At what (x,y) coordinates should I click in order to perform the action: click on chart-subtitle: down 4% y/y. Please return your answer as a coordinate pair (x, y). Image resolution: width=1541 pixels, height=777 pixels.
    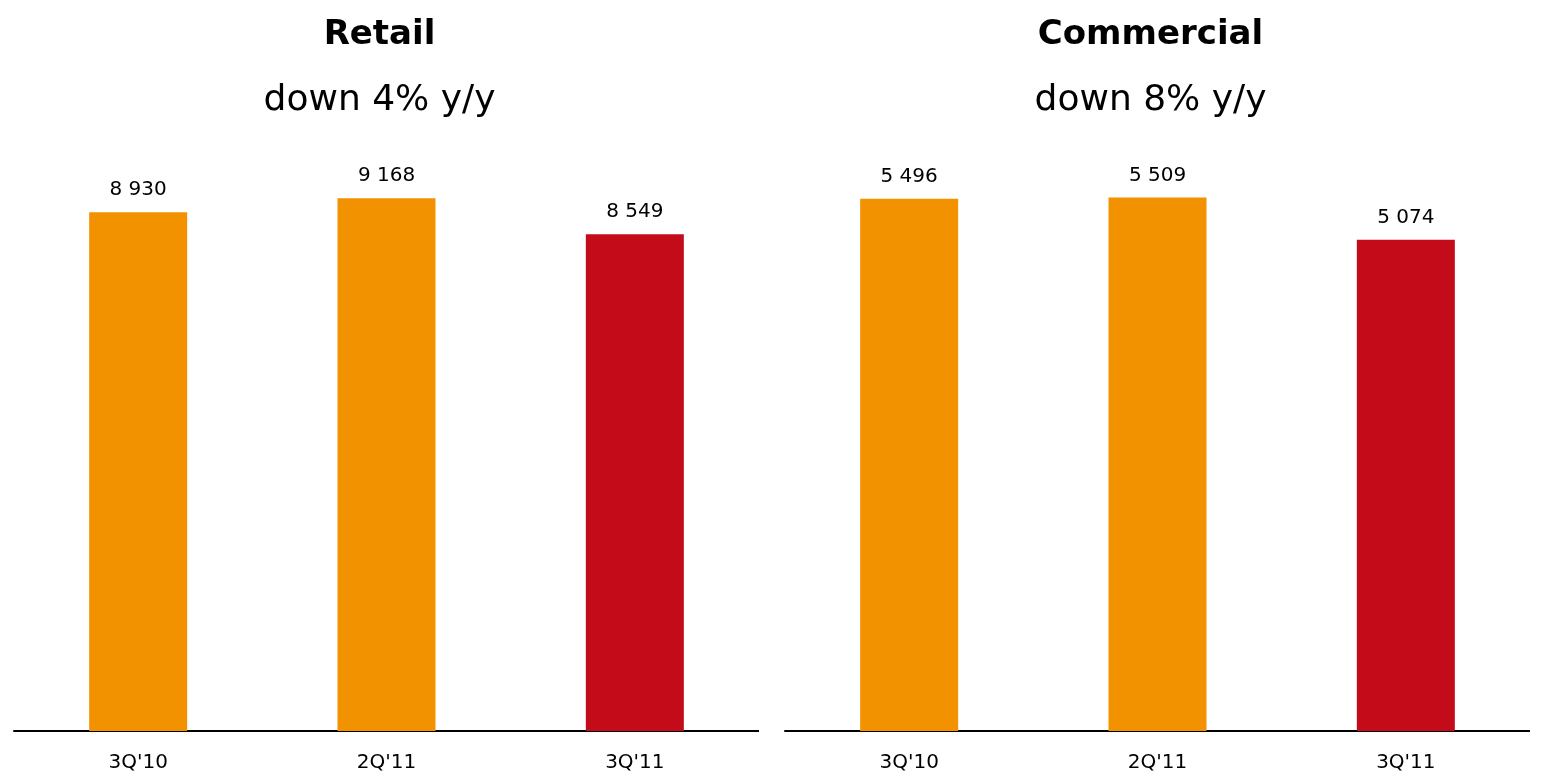
    Looking at the image, I should click on (379, 97).